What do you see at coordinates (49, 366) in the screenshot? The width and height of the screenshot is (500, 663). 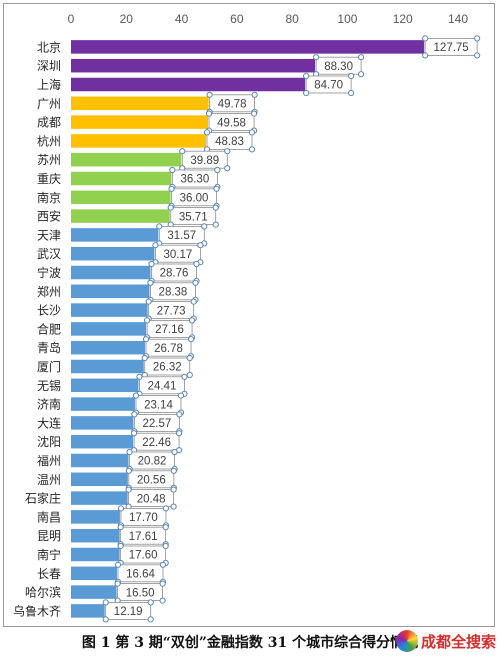 I see `category-label: 厦门` at bounding box center [49, 366].